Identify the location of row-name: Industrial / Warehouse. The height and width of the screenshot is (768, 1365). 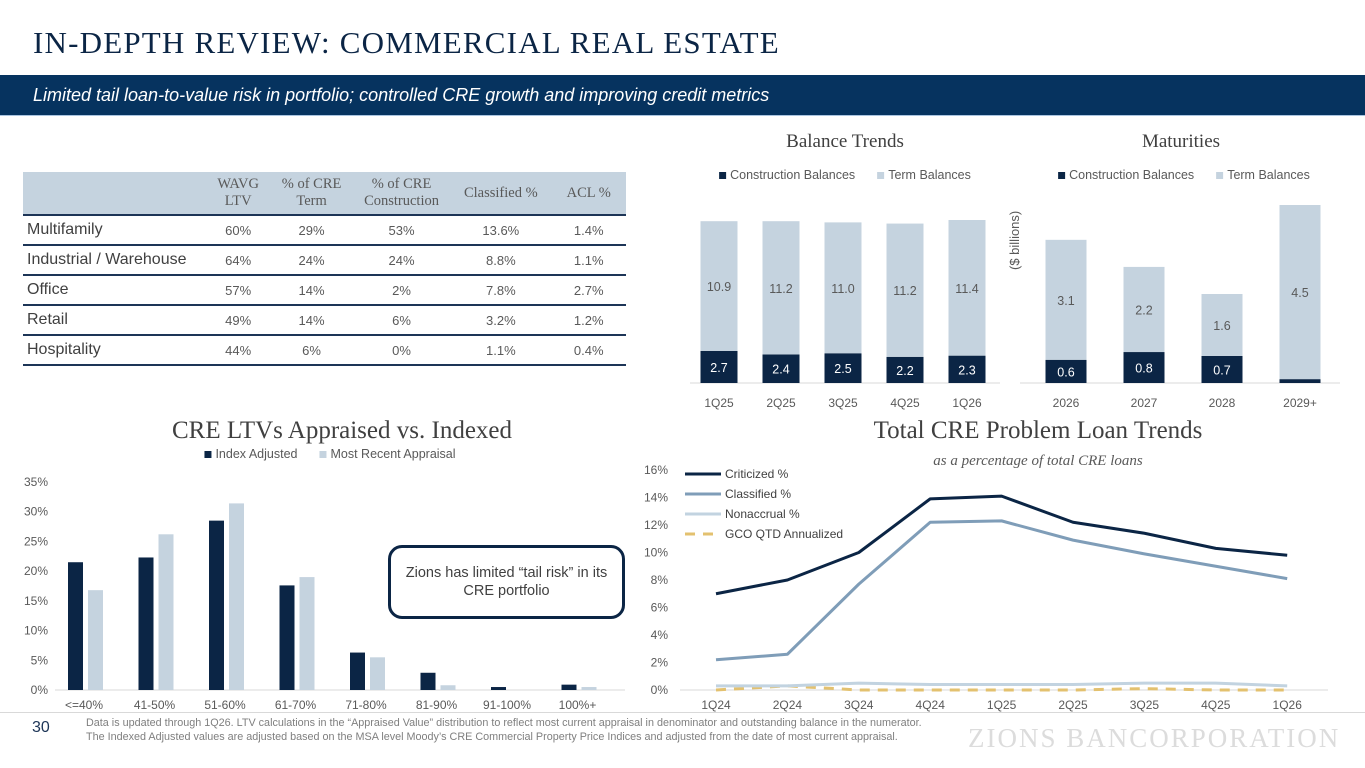
(115, 260).